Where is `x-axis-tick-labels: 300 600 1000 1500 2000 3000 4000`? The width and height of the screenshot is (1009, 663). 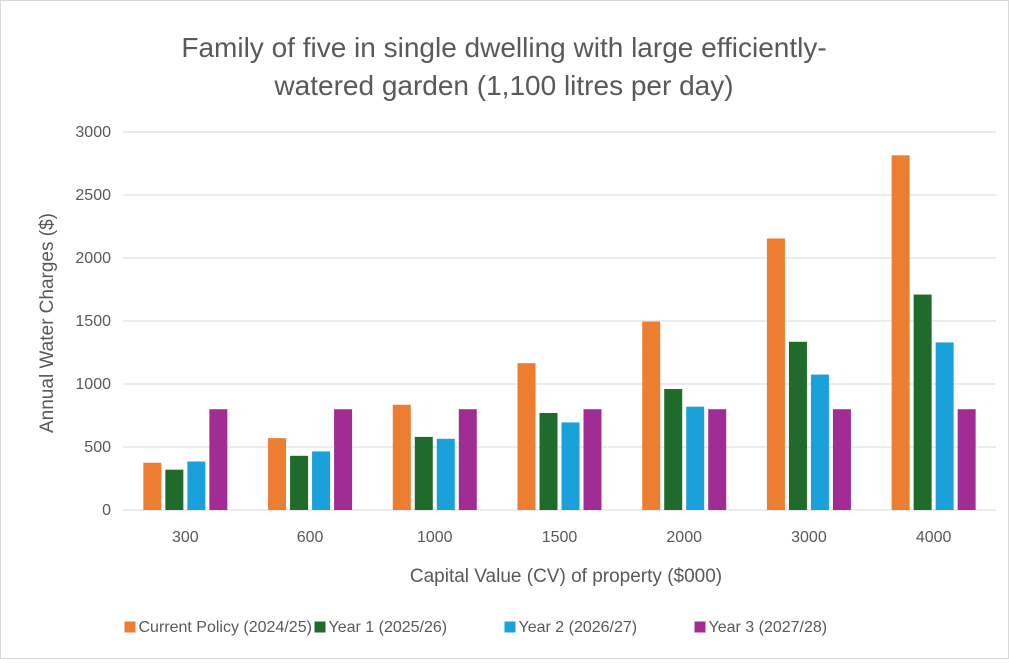
x-axis-tick-labels: 300 600 1000 1500 2000 3000 4000 is located at coordinates (562, 537).